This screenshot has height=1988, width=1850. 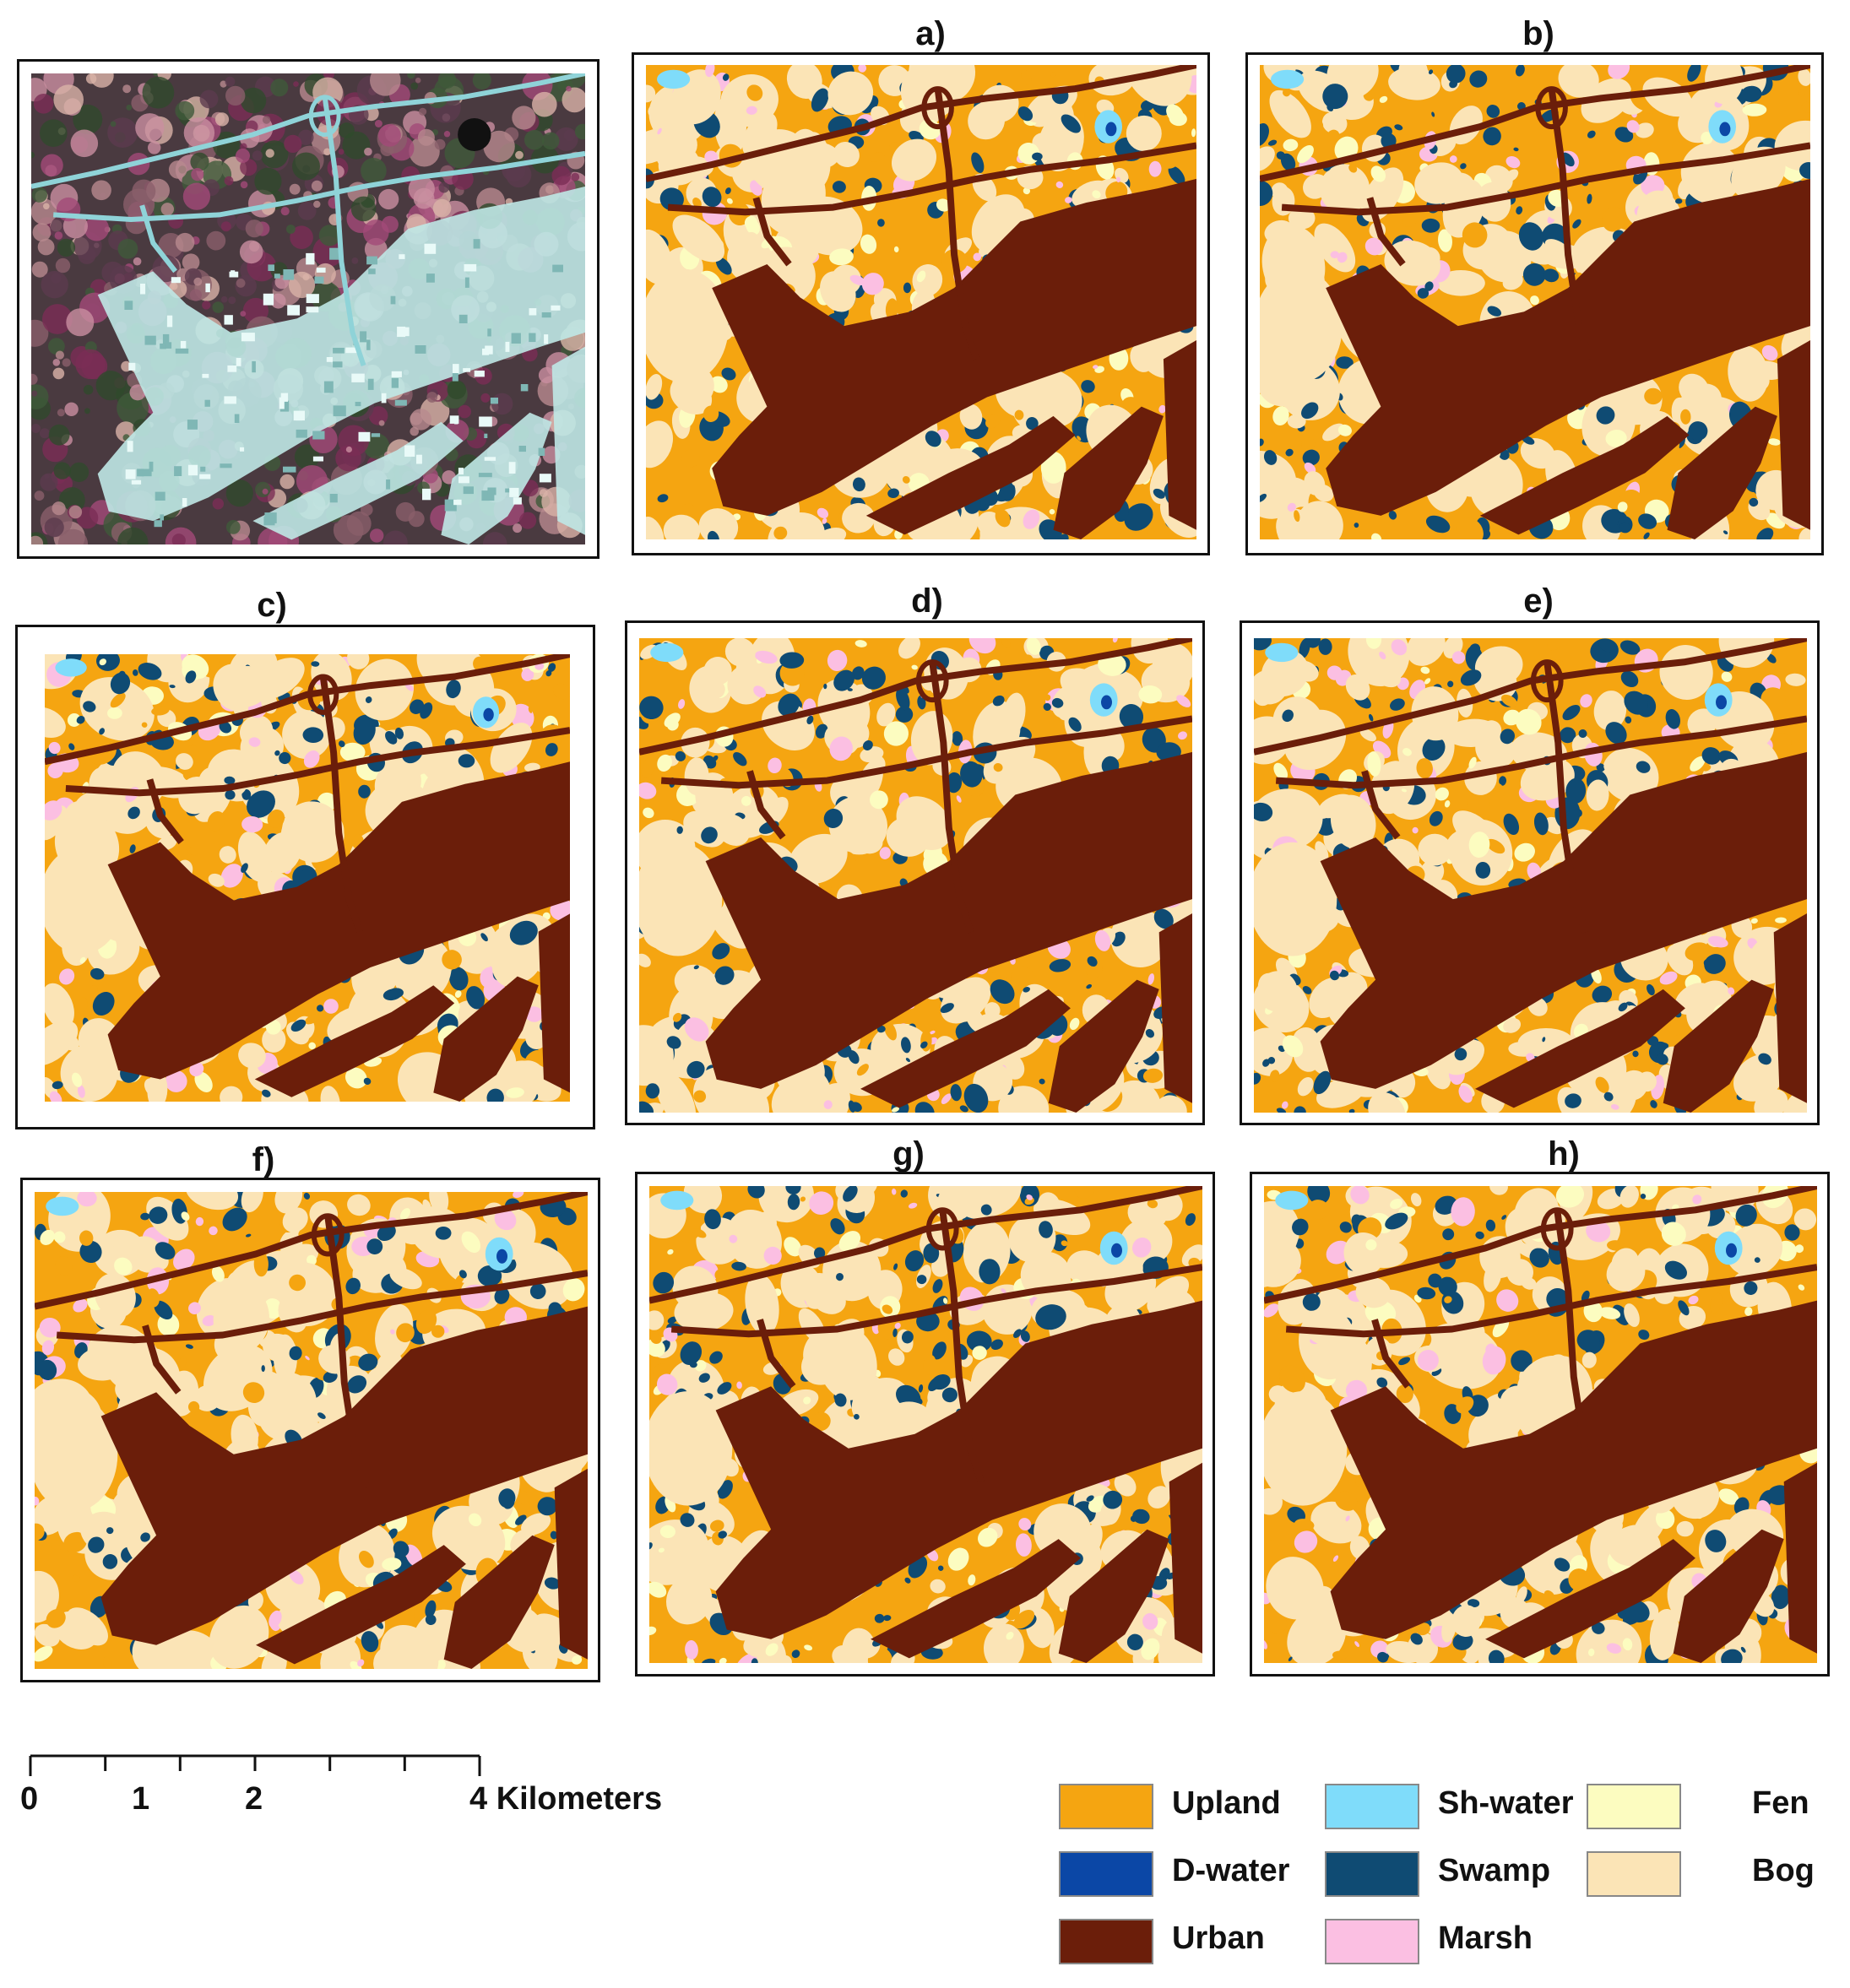 What do you see at coordinates (272, 605) in the screenshot?
I see `panel-label-c: c)` at bounding box center [272, 605].